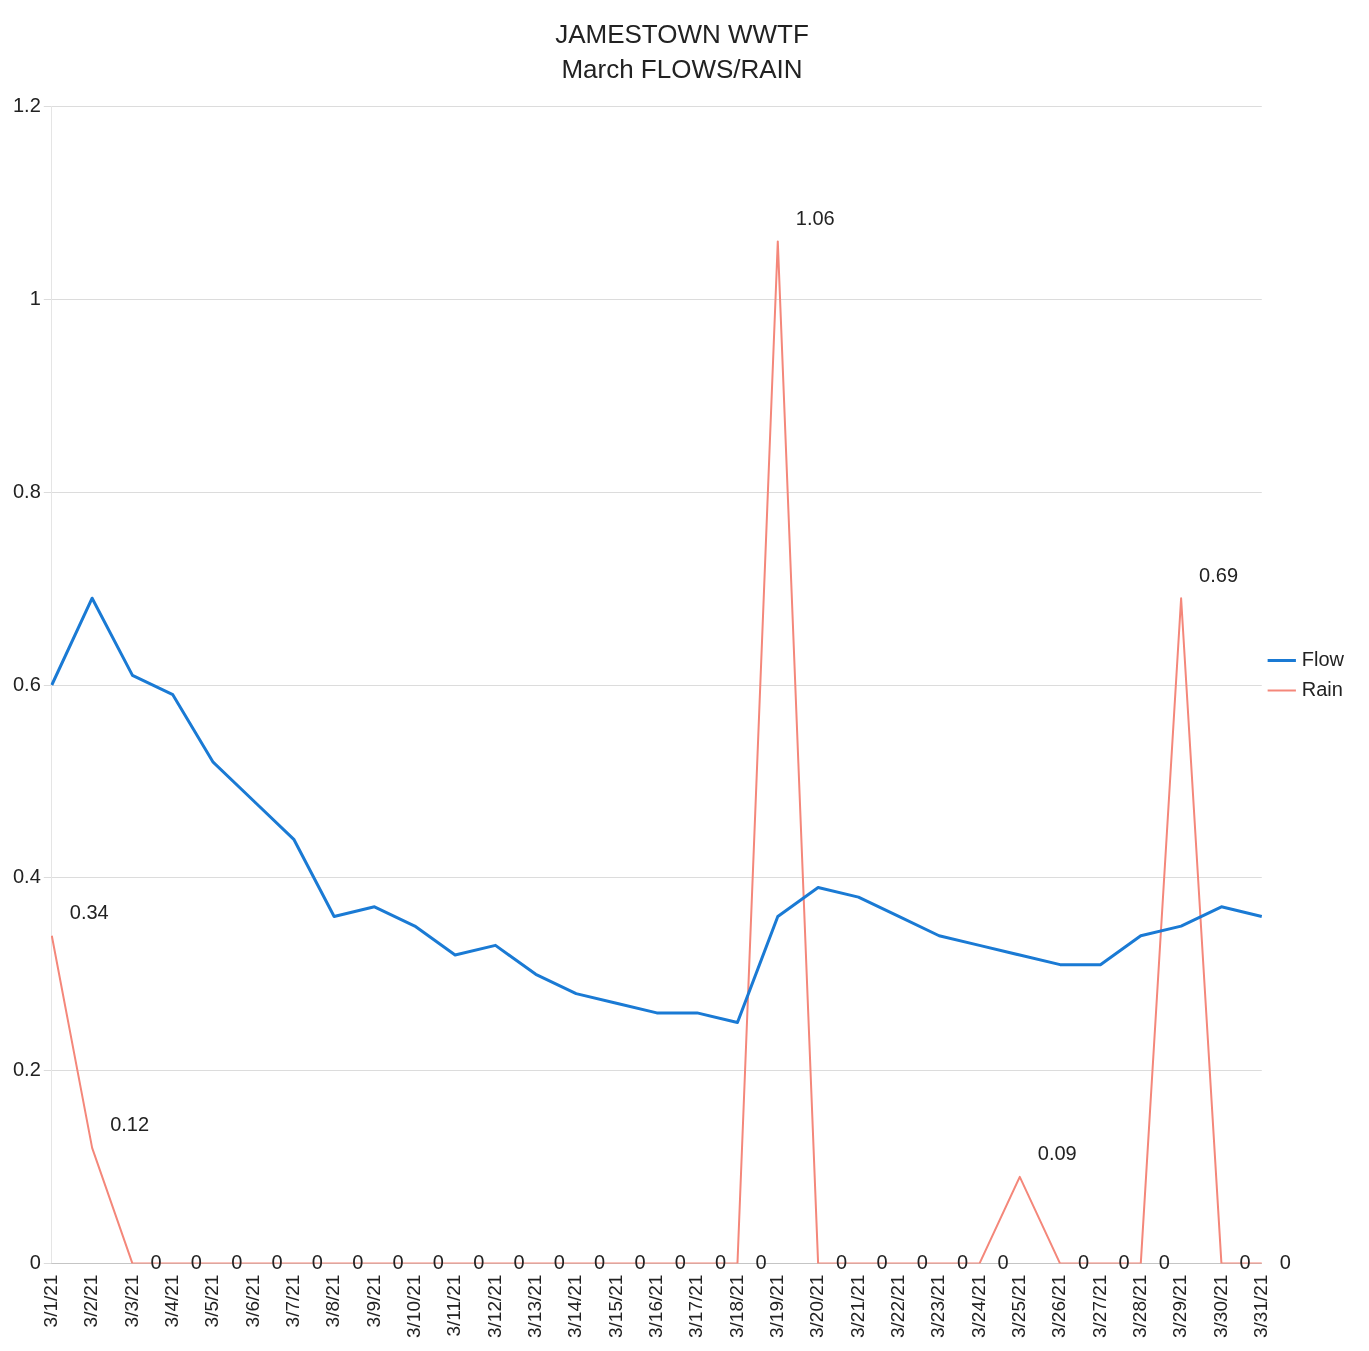 The image size is (1369, 1351). Describe the element at coordinates (1140, 1306) in the screenshot. I see `x-tick-label: 3/28/21` at that location.